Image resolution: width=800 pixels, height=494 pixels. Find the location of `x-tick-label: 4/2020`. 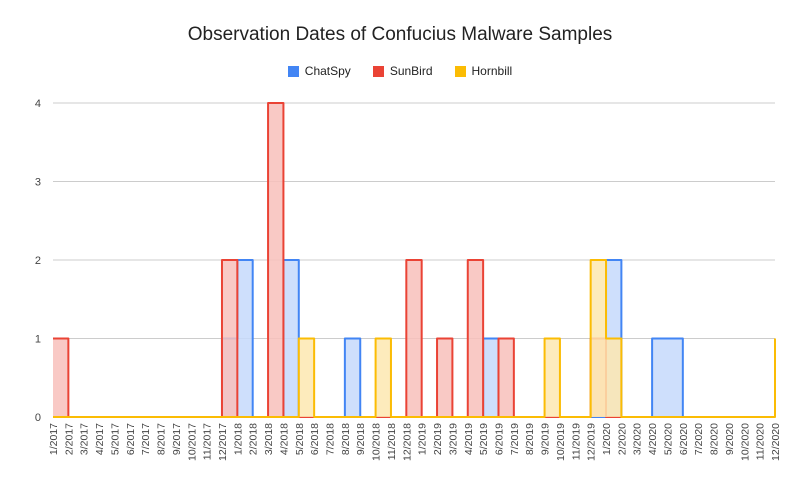

x-tick-label: 4/2020 is located at coordinates (653, 439).